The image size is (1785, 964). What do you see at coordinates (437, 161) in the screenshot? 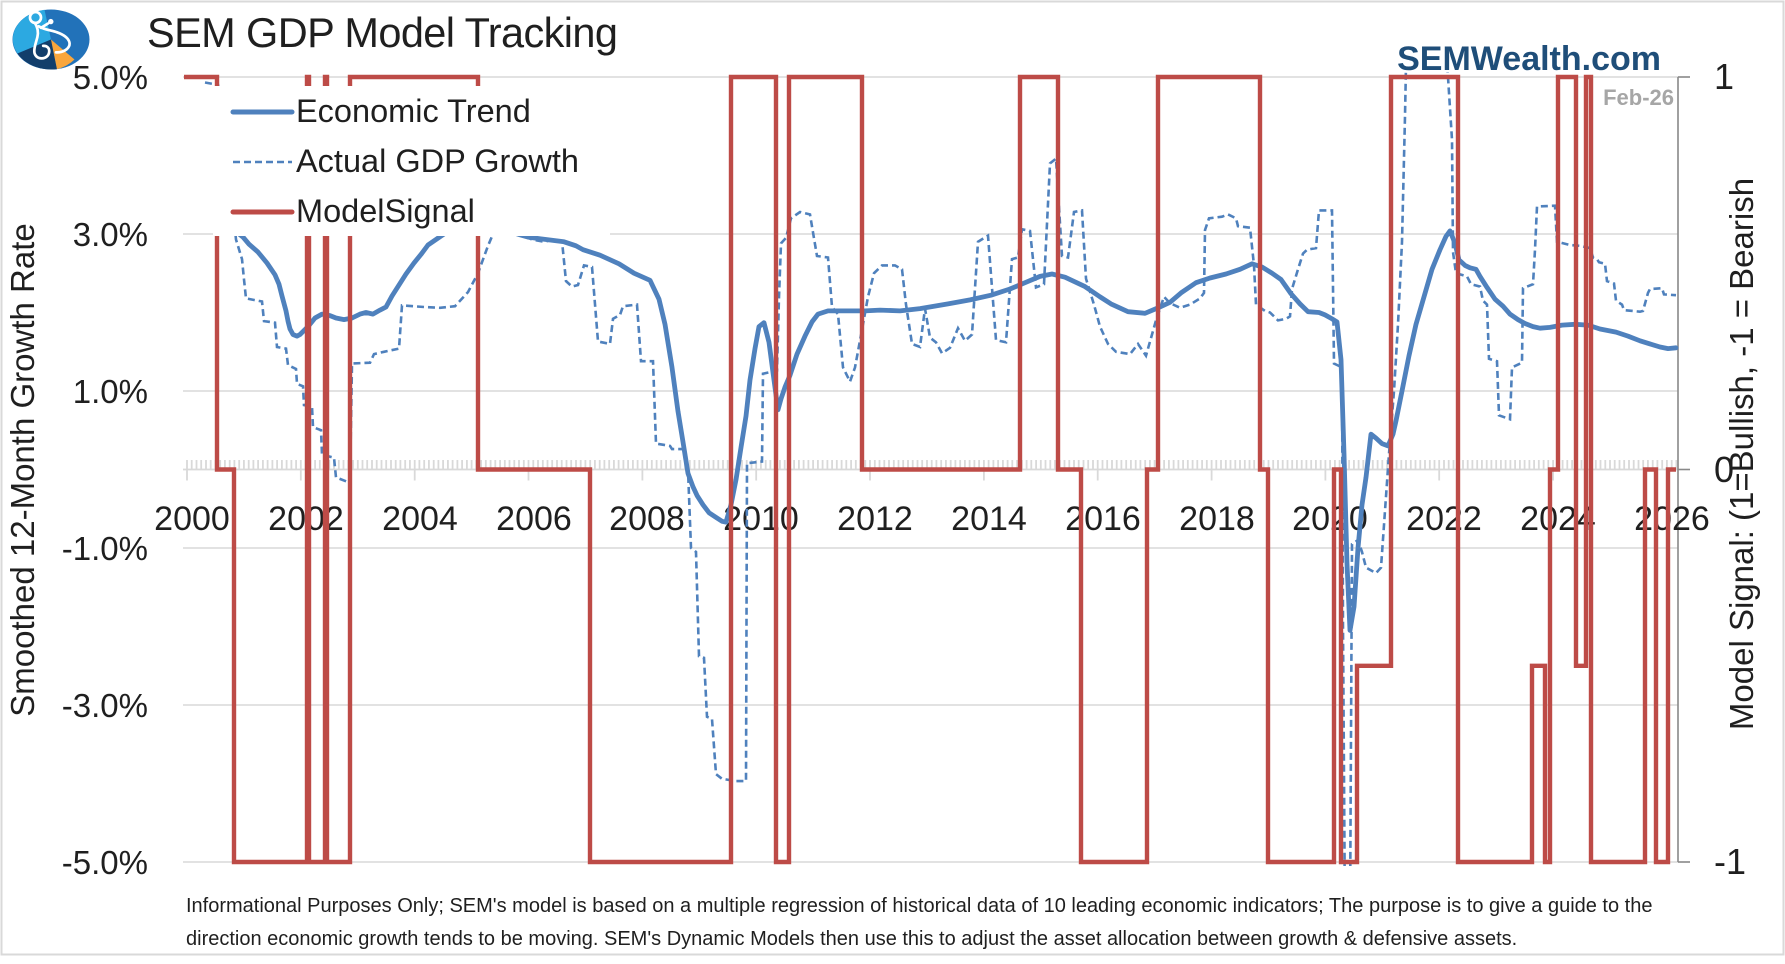
I see `svg-text: Actual GDP Growth` at bounding box center [437, 161].